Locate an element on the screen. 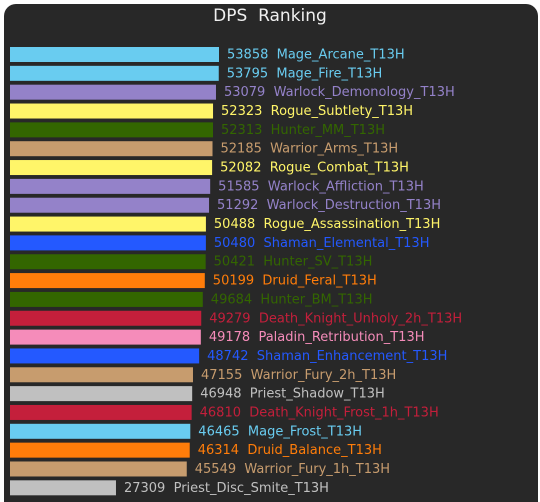 This screenshot has width=540, height=502. bar-shaman-elemental-t13h is located at coordinates (108, 243).